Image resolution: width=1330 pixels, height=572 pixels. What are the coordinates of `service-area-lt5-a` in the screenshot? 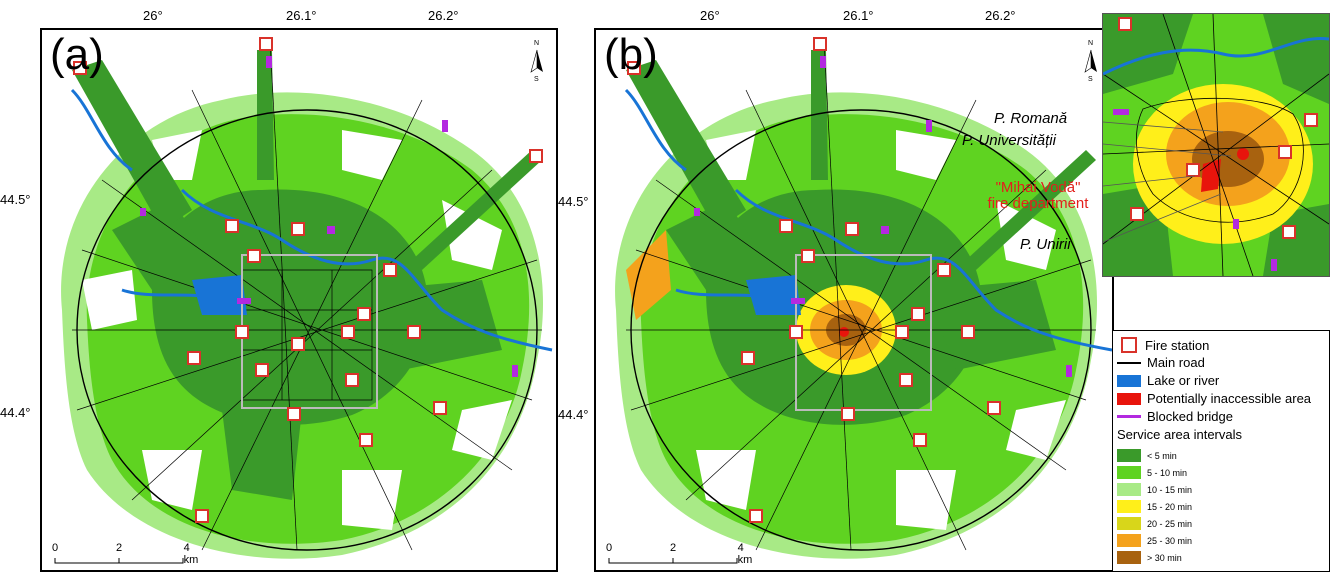 It's located at (290, 307).